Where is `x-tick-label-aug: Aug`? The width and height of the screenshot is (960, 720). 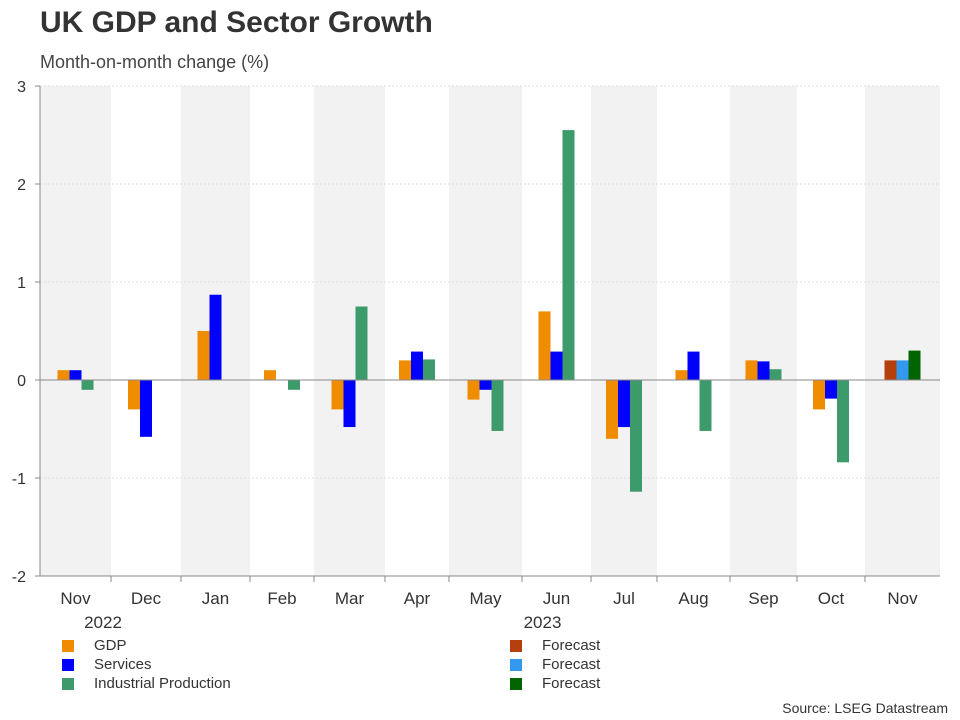 x-tick-label-aug: Aug is located at coordinates (693, 598).